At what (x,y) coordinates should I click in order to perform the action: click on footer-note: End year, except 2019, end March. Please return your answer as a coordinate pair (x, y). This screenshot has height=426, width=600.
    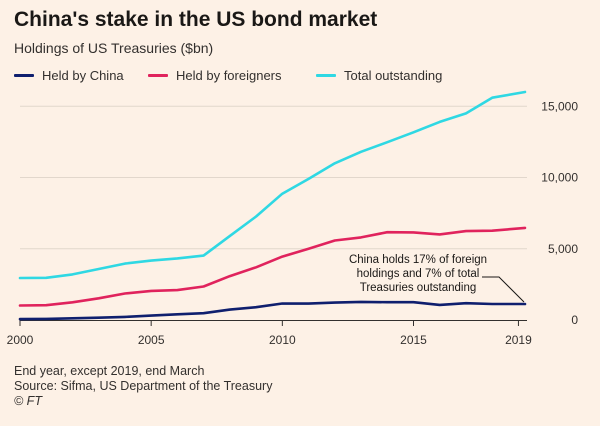
    Looking at the image, I should click on (109, 371).